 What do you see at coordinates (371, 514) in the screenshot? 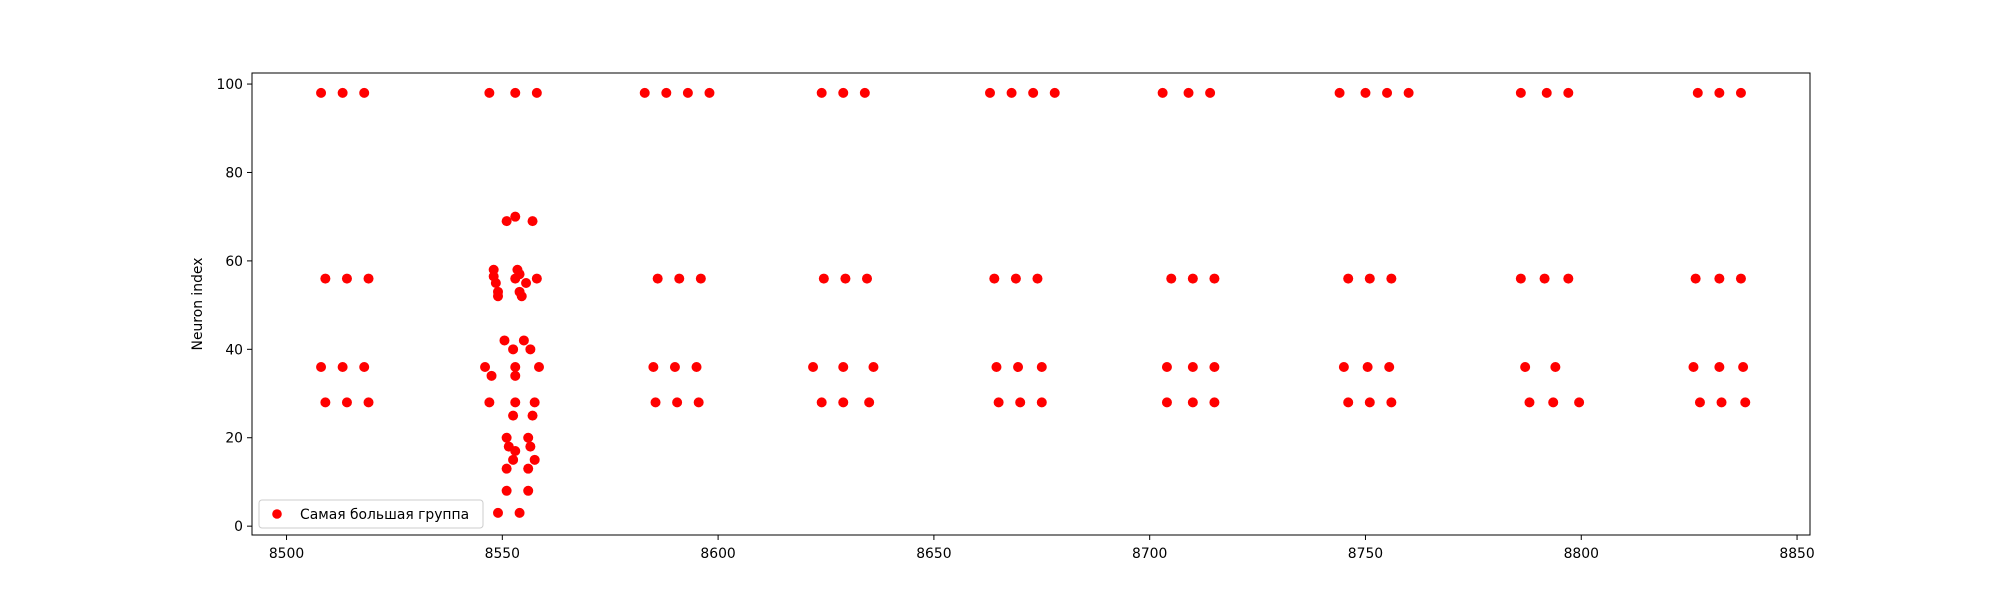
I see `legend: Самая большая группа` at bounding box center [371, 514].